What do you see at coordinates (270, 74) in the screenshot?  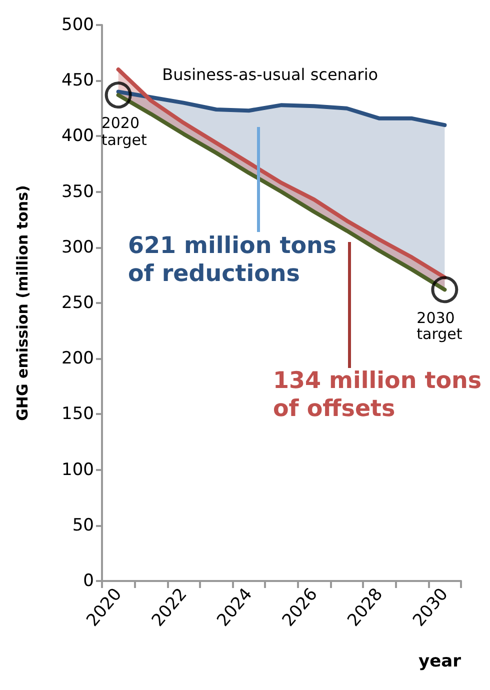 I see `annotation: Business-as-usual scenario` at bounding box center [270, 74].